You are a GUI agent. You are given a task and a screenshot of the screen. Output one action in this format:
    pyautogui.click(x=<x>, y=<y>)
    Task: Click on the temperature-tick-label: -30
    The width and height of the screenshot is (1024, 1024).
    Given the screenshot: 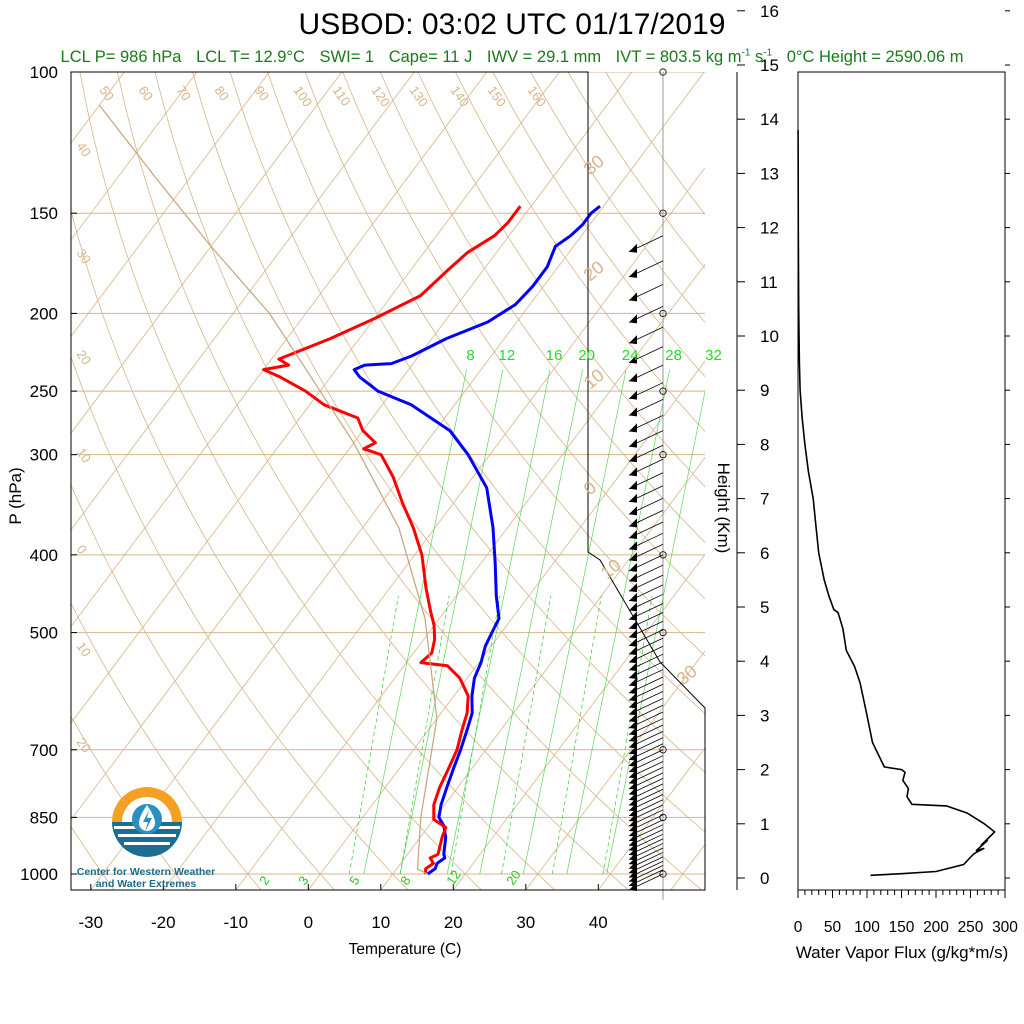 What is the action you would take?
    pyautogui.click(x=91, y=922)
    